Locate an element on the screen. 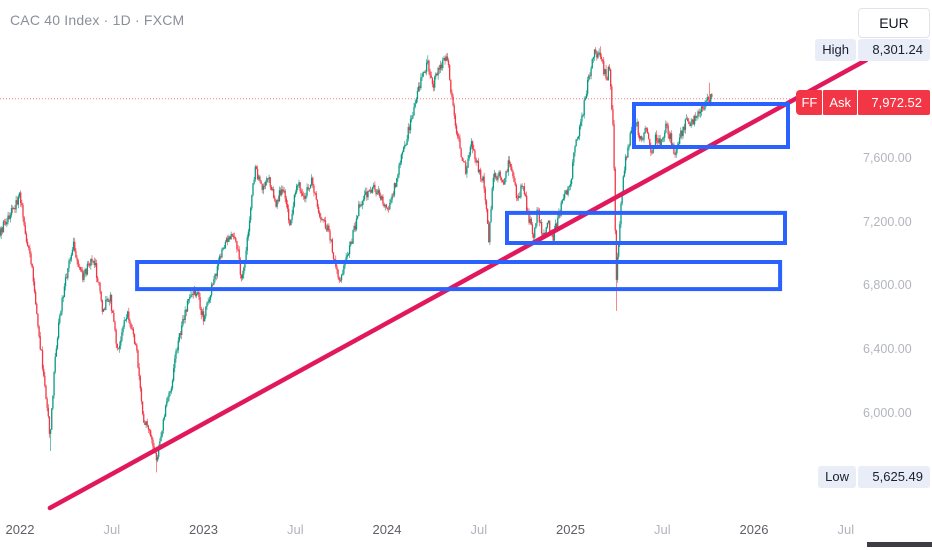 The height and width of the screenshot is (550, 932). time-axis-label: 2026 is located at coordinates (754, 529).